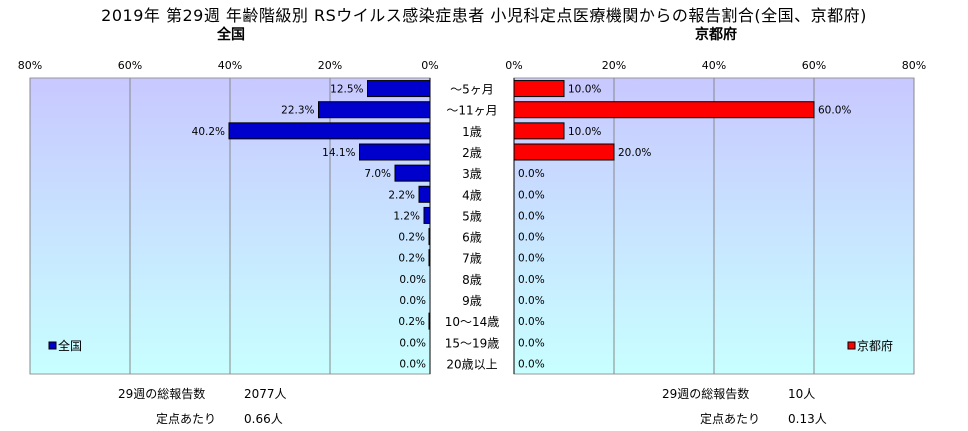  I want to click on left-data-label: 2.2%, so click(401, 195).